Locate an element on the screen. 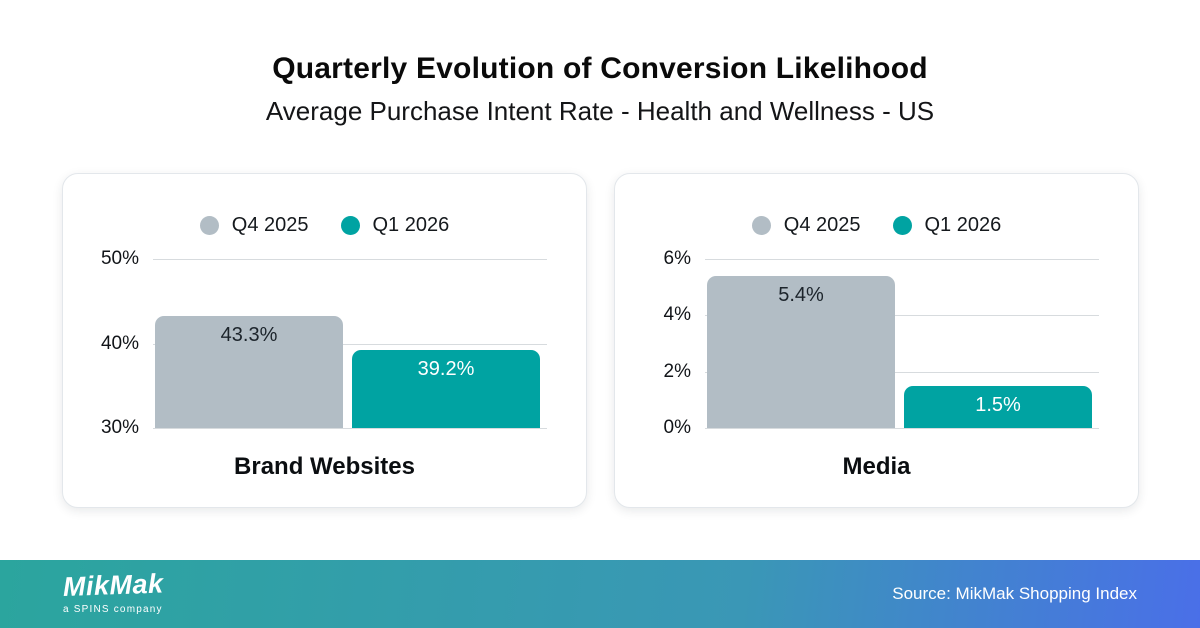 This screenshot has width=1200, height=628. bar-q1-2026: 1.5% is located at coordinates (998, 406).